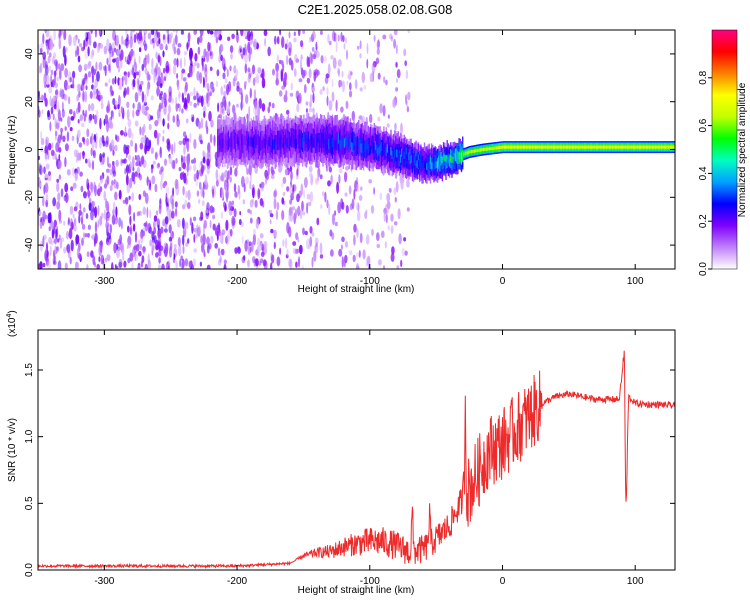  What do you see at coordinates (29, 54) in the screenshot?
I see `y-tick-label: 40` at bounding box center [29, 54].